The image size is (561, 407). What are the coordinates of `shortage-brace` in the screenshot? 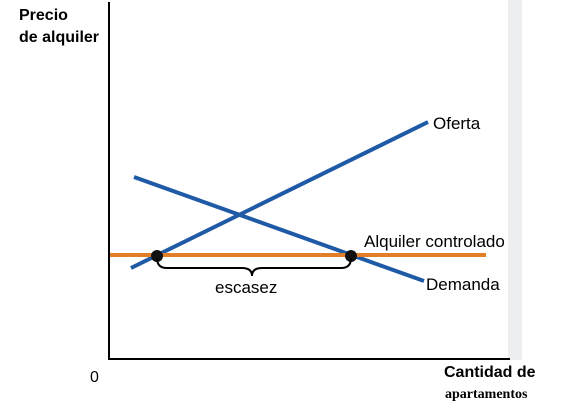 It's located at (254, 267).